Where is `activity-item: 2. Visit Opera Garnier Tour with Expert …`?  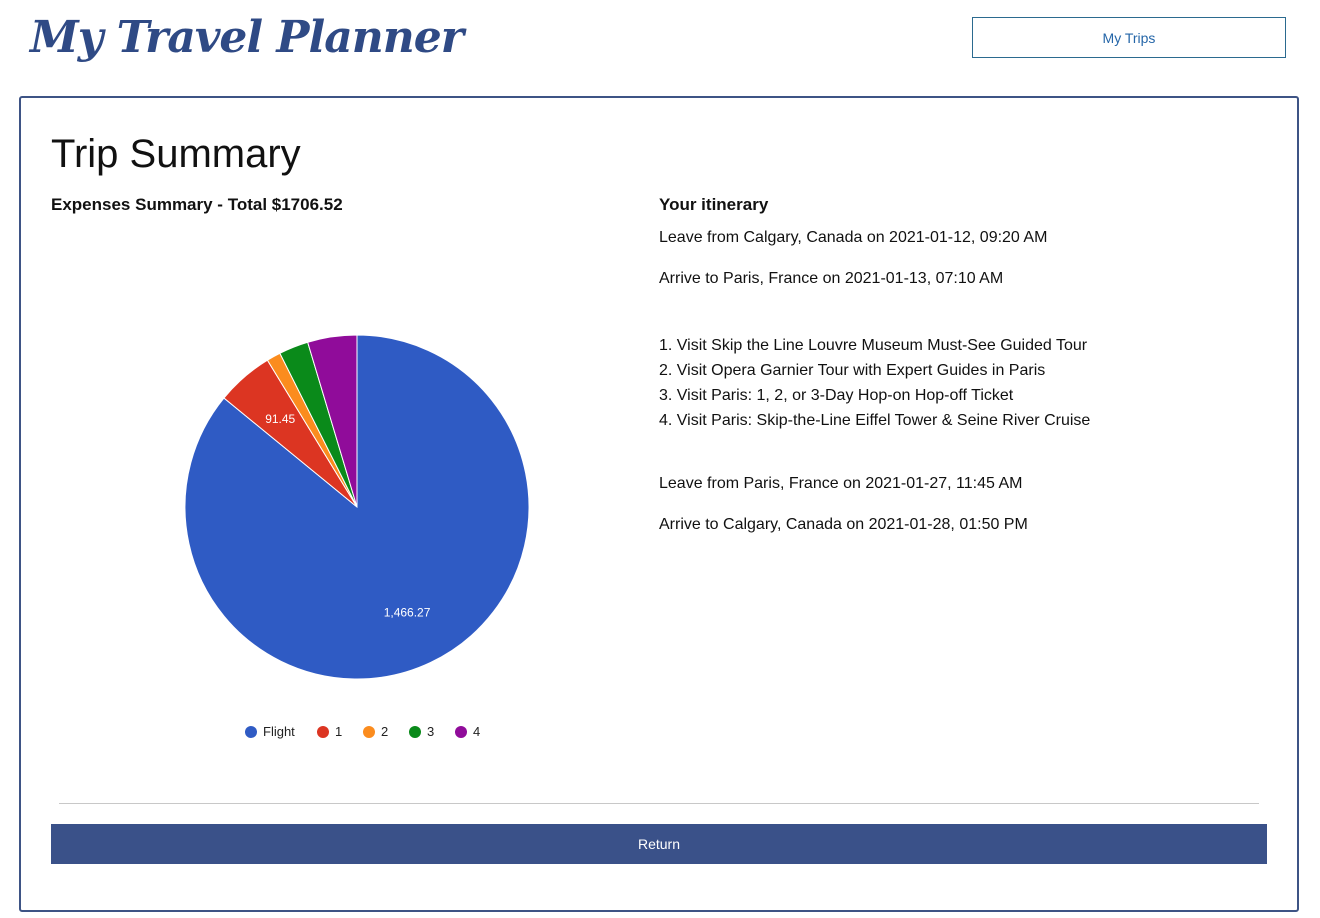
activity-item: 2. Visit Opera Garnier Tour with Expert … is located at coordinates (852, 370).